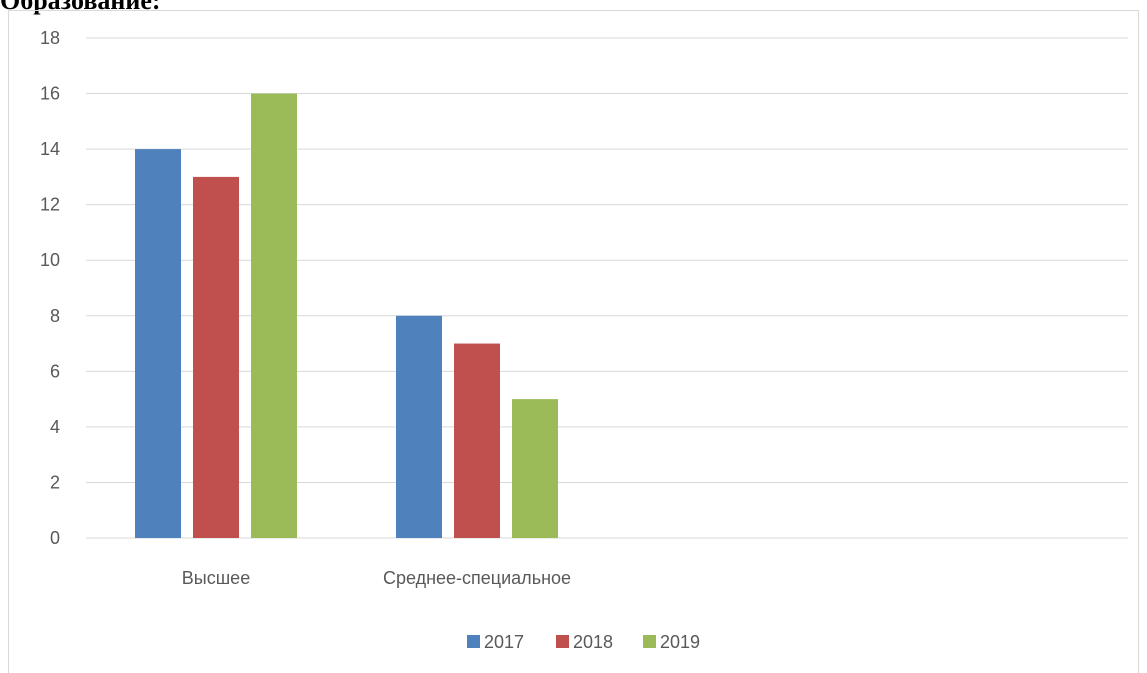 The height and width of the screenshot is (673, 1147). What do you see at coordinates (680, 642) in the screenshot?
I see `legend-label: 2019` at bounding box center [680, 642].